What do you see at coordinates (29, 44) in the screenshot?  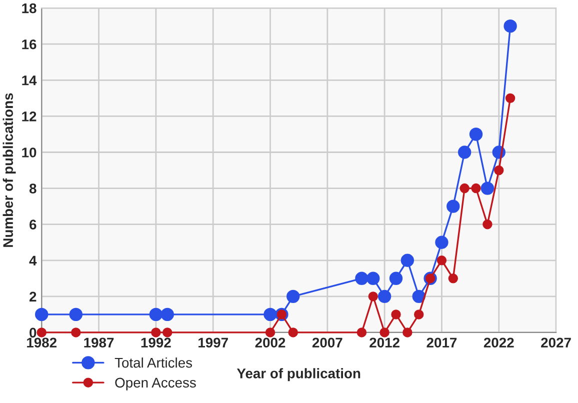 I see `y-tick-label: 16` at bounding box center [29, 44].